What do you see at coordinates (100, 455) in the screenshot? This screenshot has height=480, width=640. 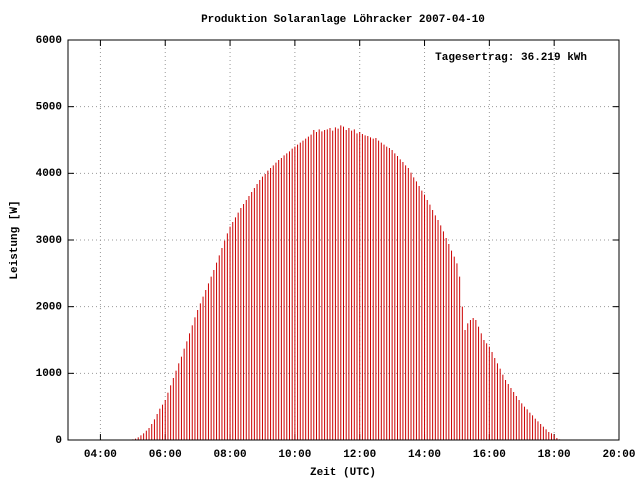 I see `x-tick-label: 04:00` at bounding box center [100, 455].